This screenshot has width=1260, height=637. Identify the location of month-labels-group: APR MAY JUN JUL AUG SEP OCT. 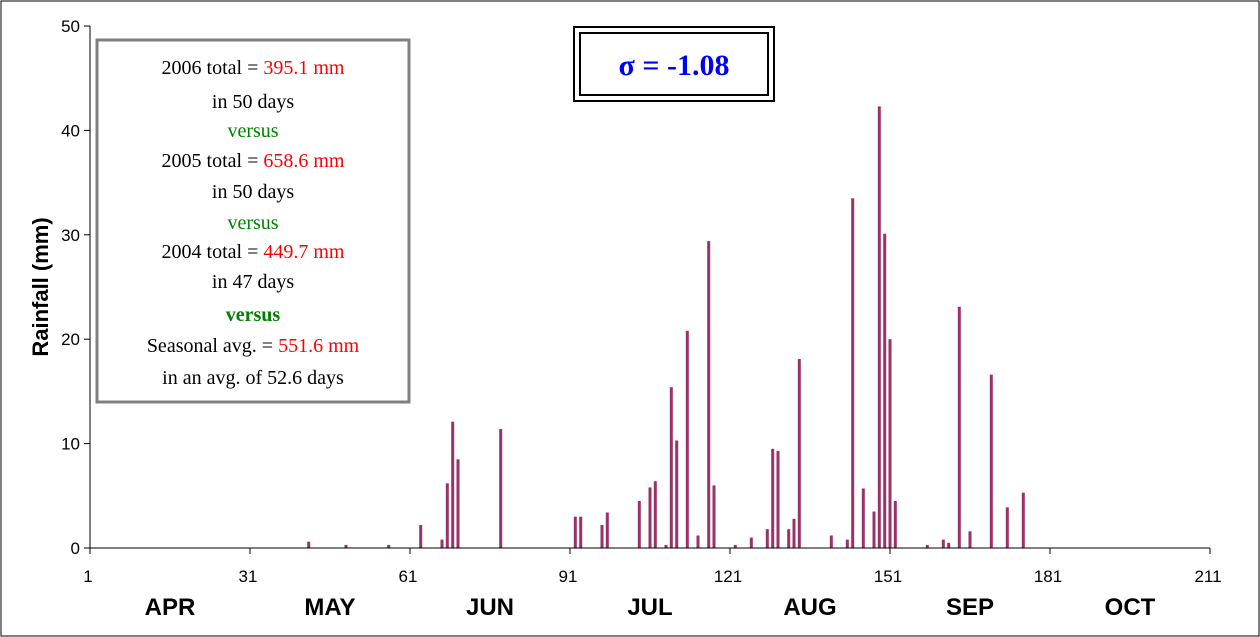
(650, 607).